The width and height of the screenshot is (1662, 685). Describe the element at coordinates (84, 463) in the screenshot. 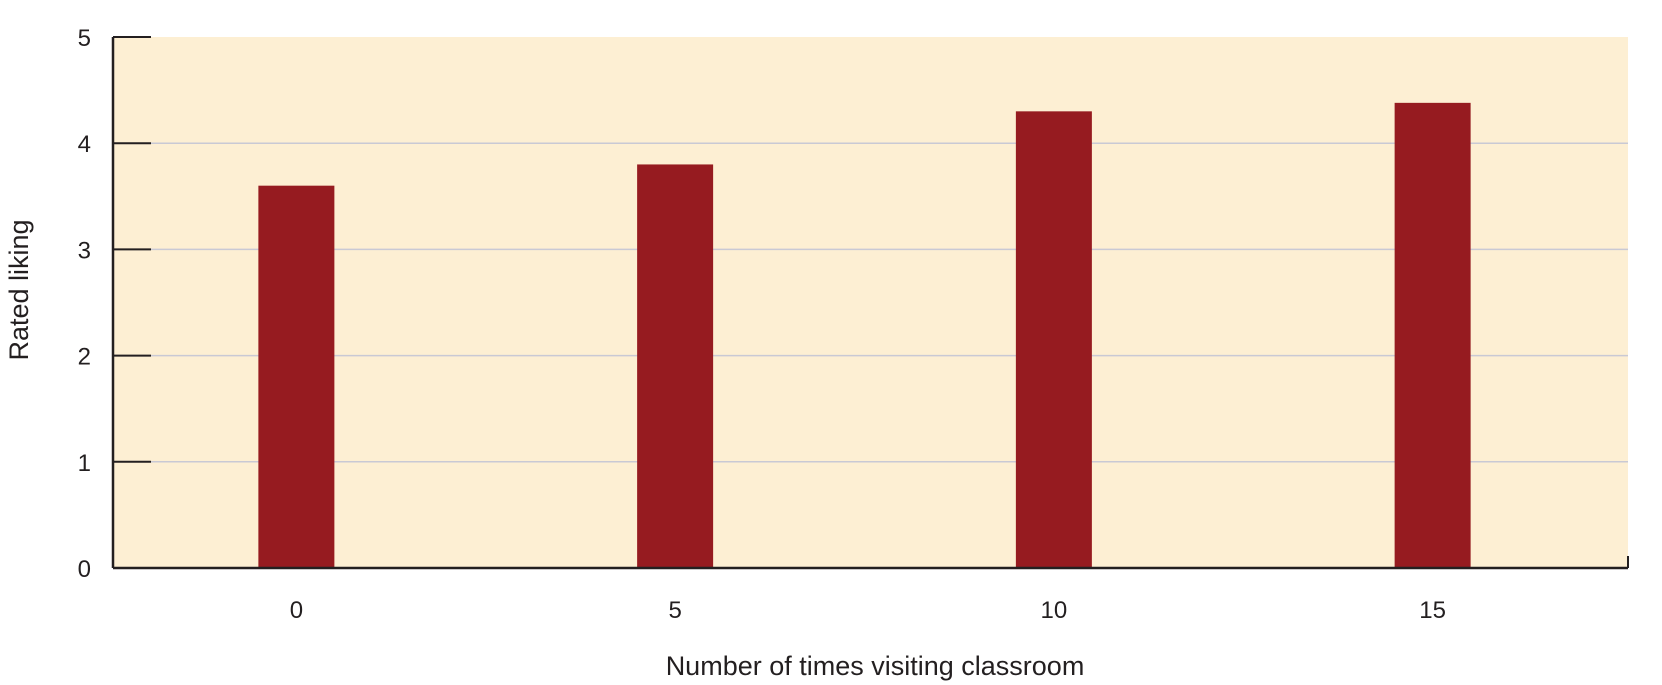

I see `y-tick-label: 1` at that location.